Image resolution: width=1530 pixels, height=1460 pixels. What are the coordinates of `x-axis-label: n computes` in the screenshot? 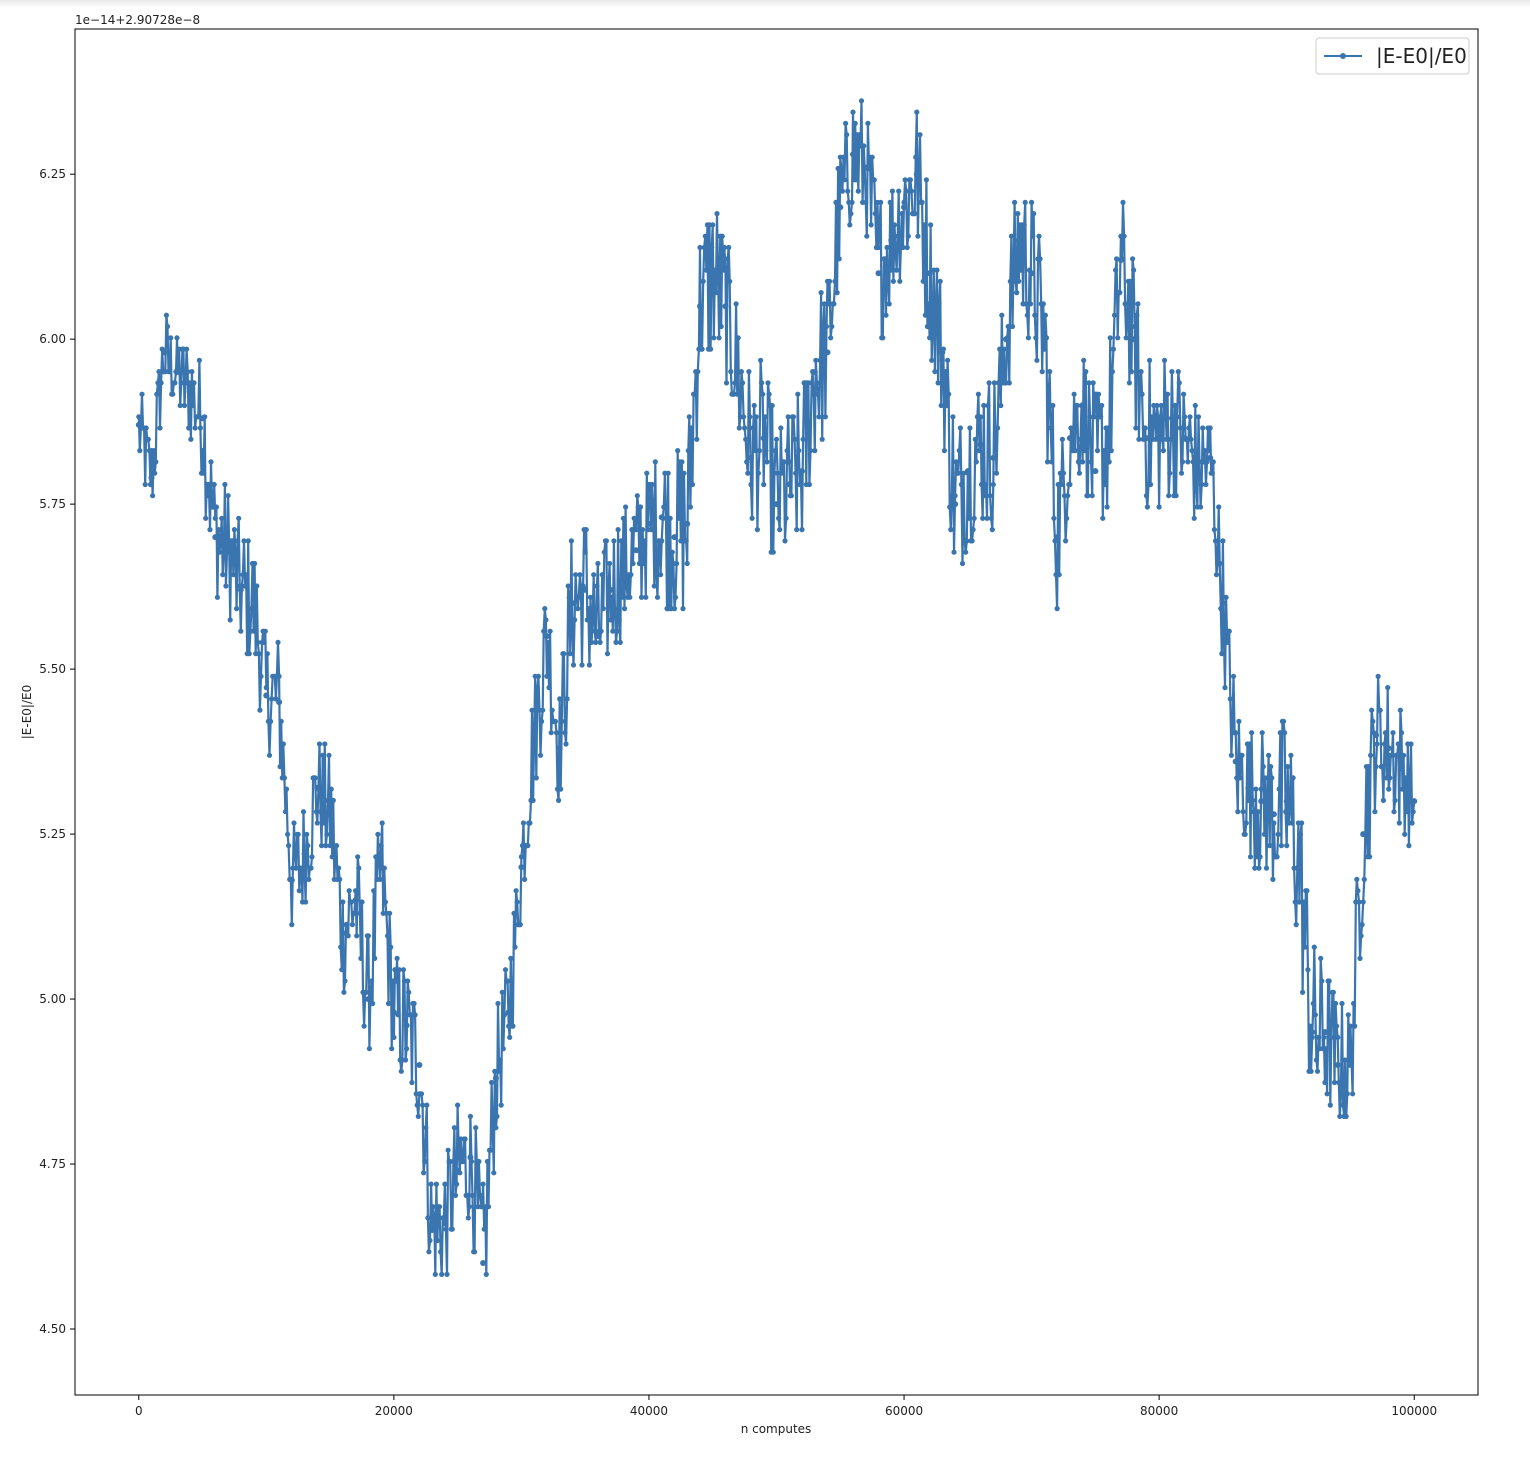 It's located at (776, 1429).